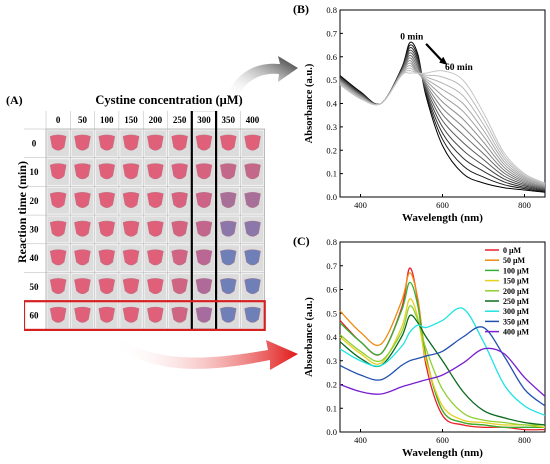  What do you see at coordinates (516, 311) in the screenshot?
I see `legend-label: 300 μM` at bounding box center [516, 311].